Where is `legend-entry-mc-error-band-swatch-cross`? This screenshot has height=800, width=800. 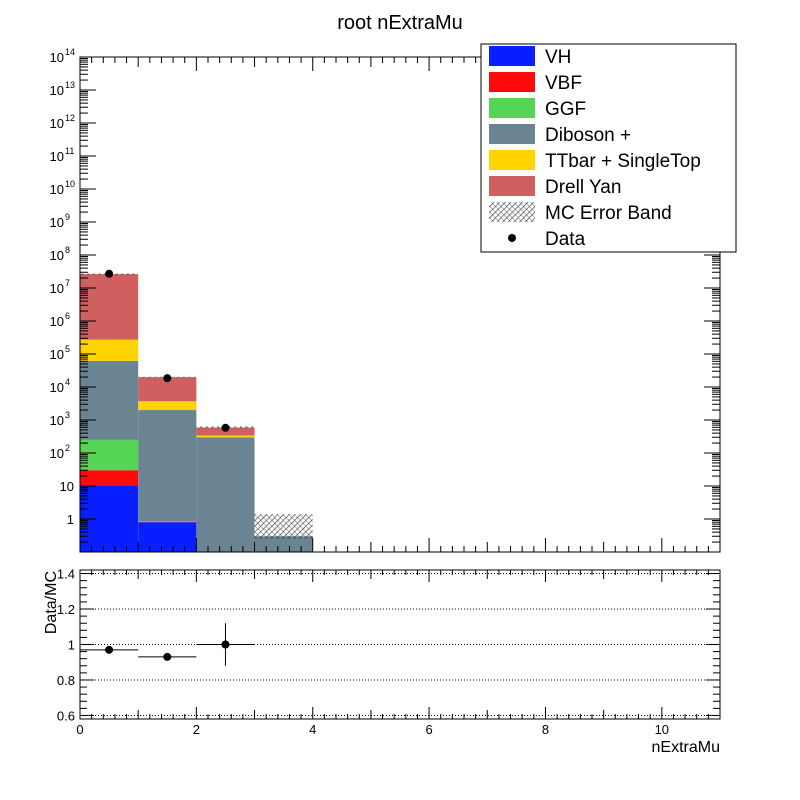
legend-entry-mc-error-band-swatch-cross is located at coordinates (512, 212).